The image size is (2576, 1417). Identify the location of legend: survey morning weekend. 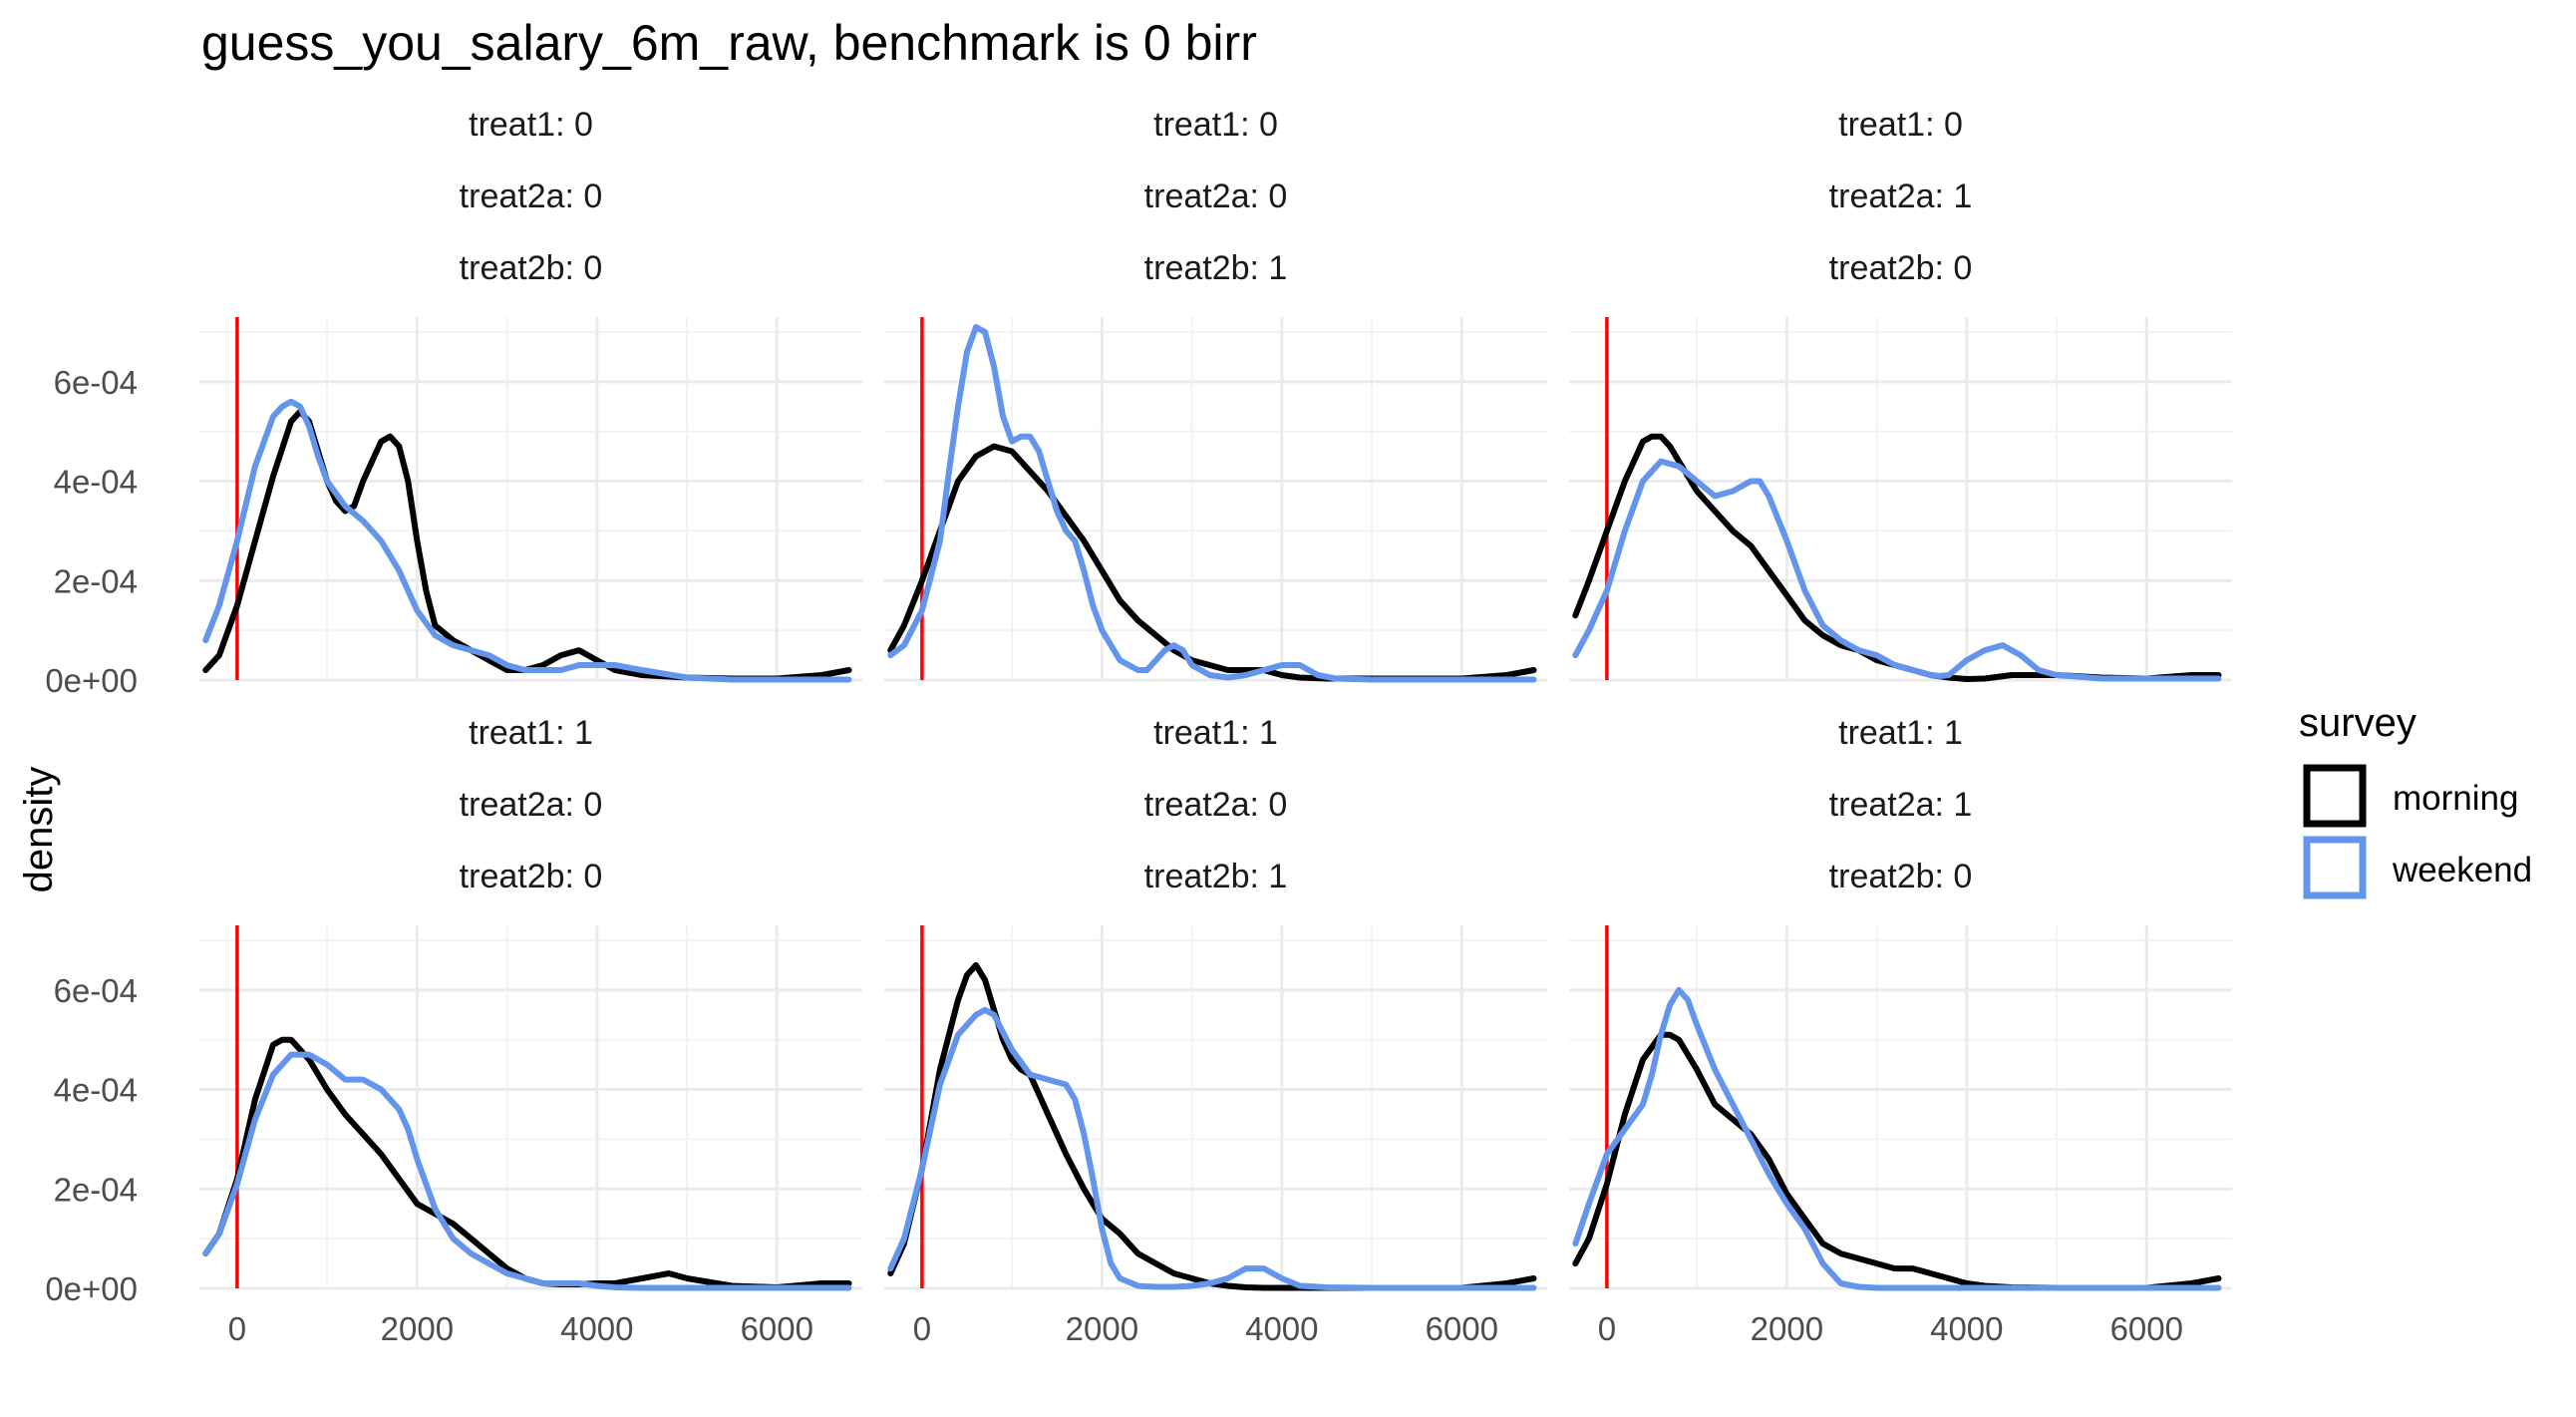
(2415, 800).